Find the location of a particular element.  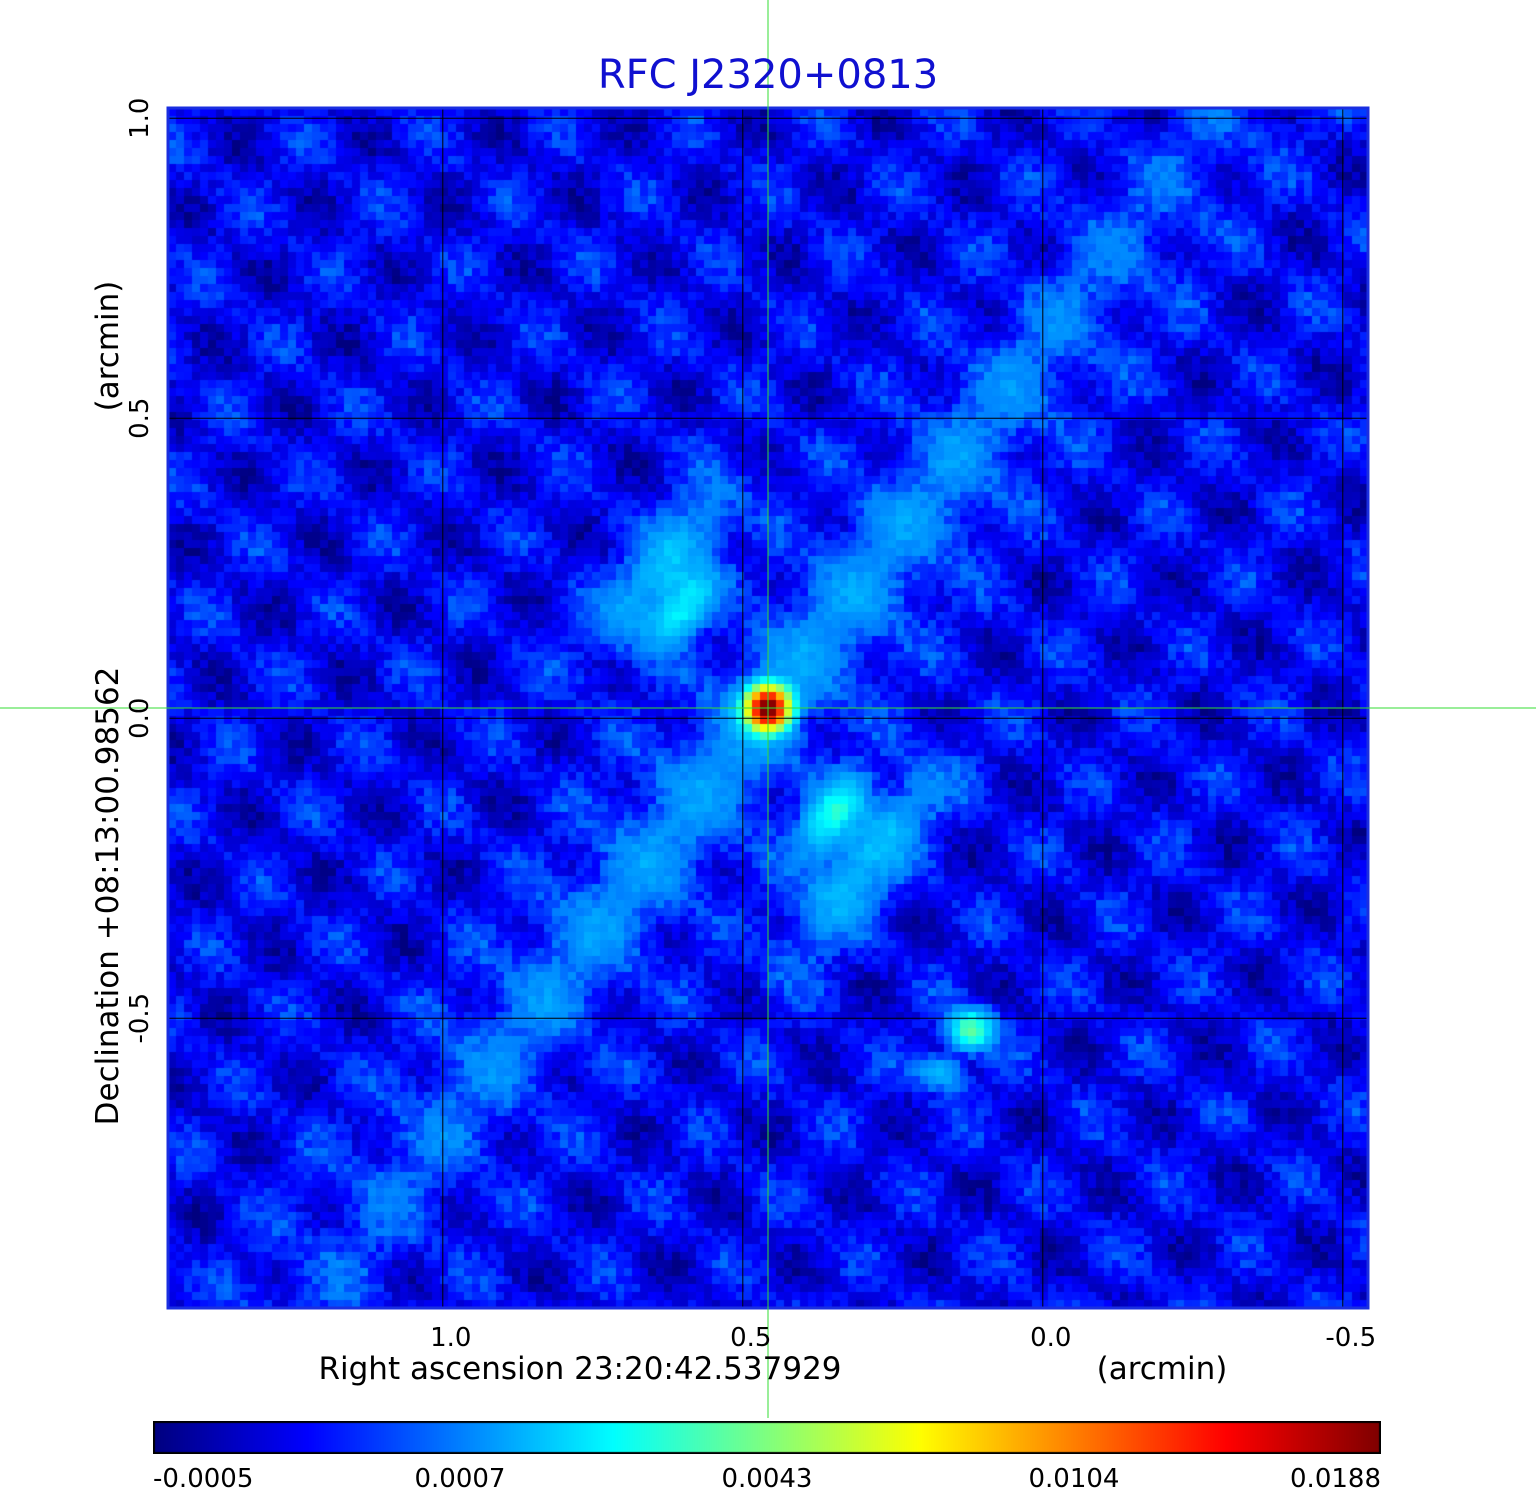

x-tick-label: -0.5 is located at coordinates (1350, 1338).